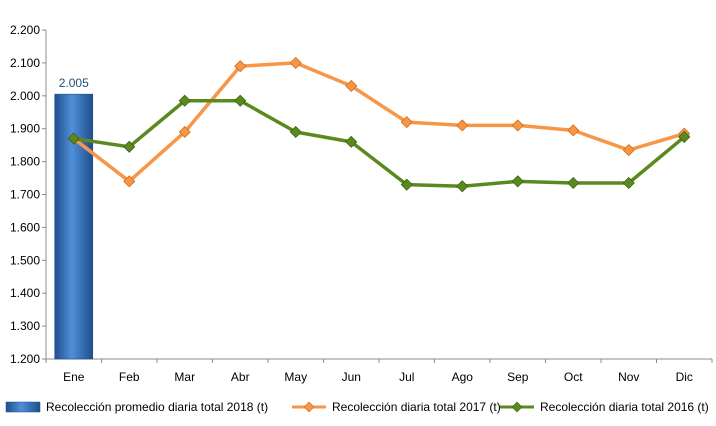  What do you see at coordinates (517, 181) in the screenshot?
I see `marker-series-1-sep` at bounding box center [517, 181].